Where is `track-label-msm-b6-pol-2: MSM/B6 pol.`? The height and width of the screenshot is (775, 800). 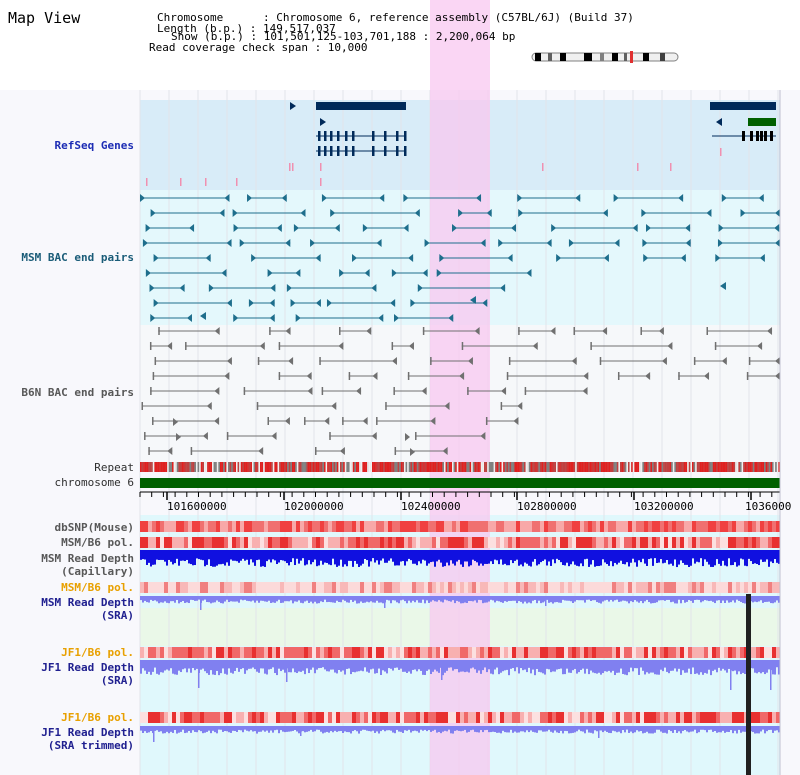 track-label-msm-b6-pol-2: MSM/B6 pol. is located at coordinates (97, 587).